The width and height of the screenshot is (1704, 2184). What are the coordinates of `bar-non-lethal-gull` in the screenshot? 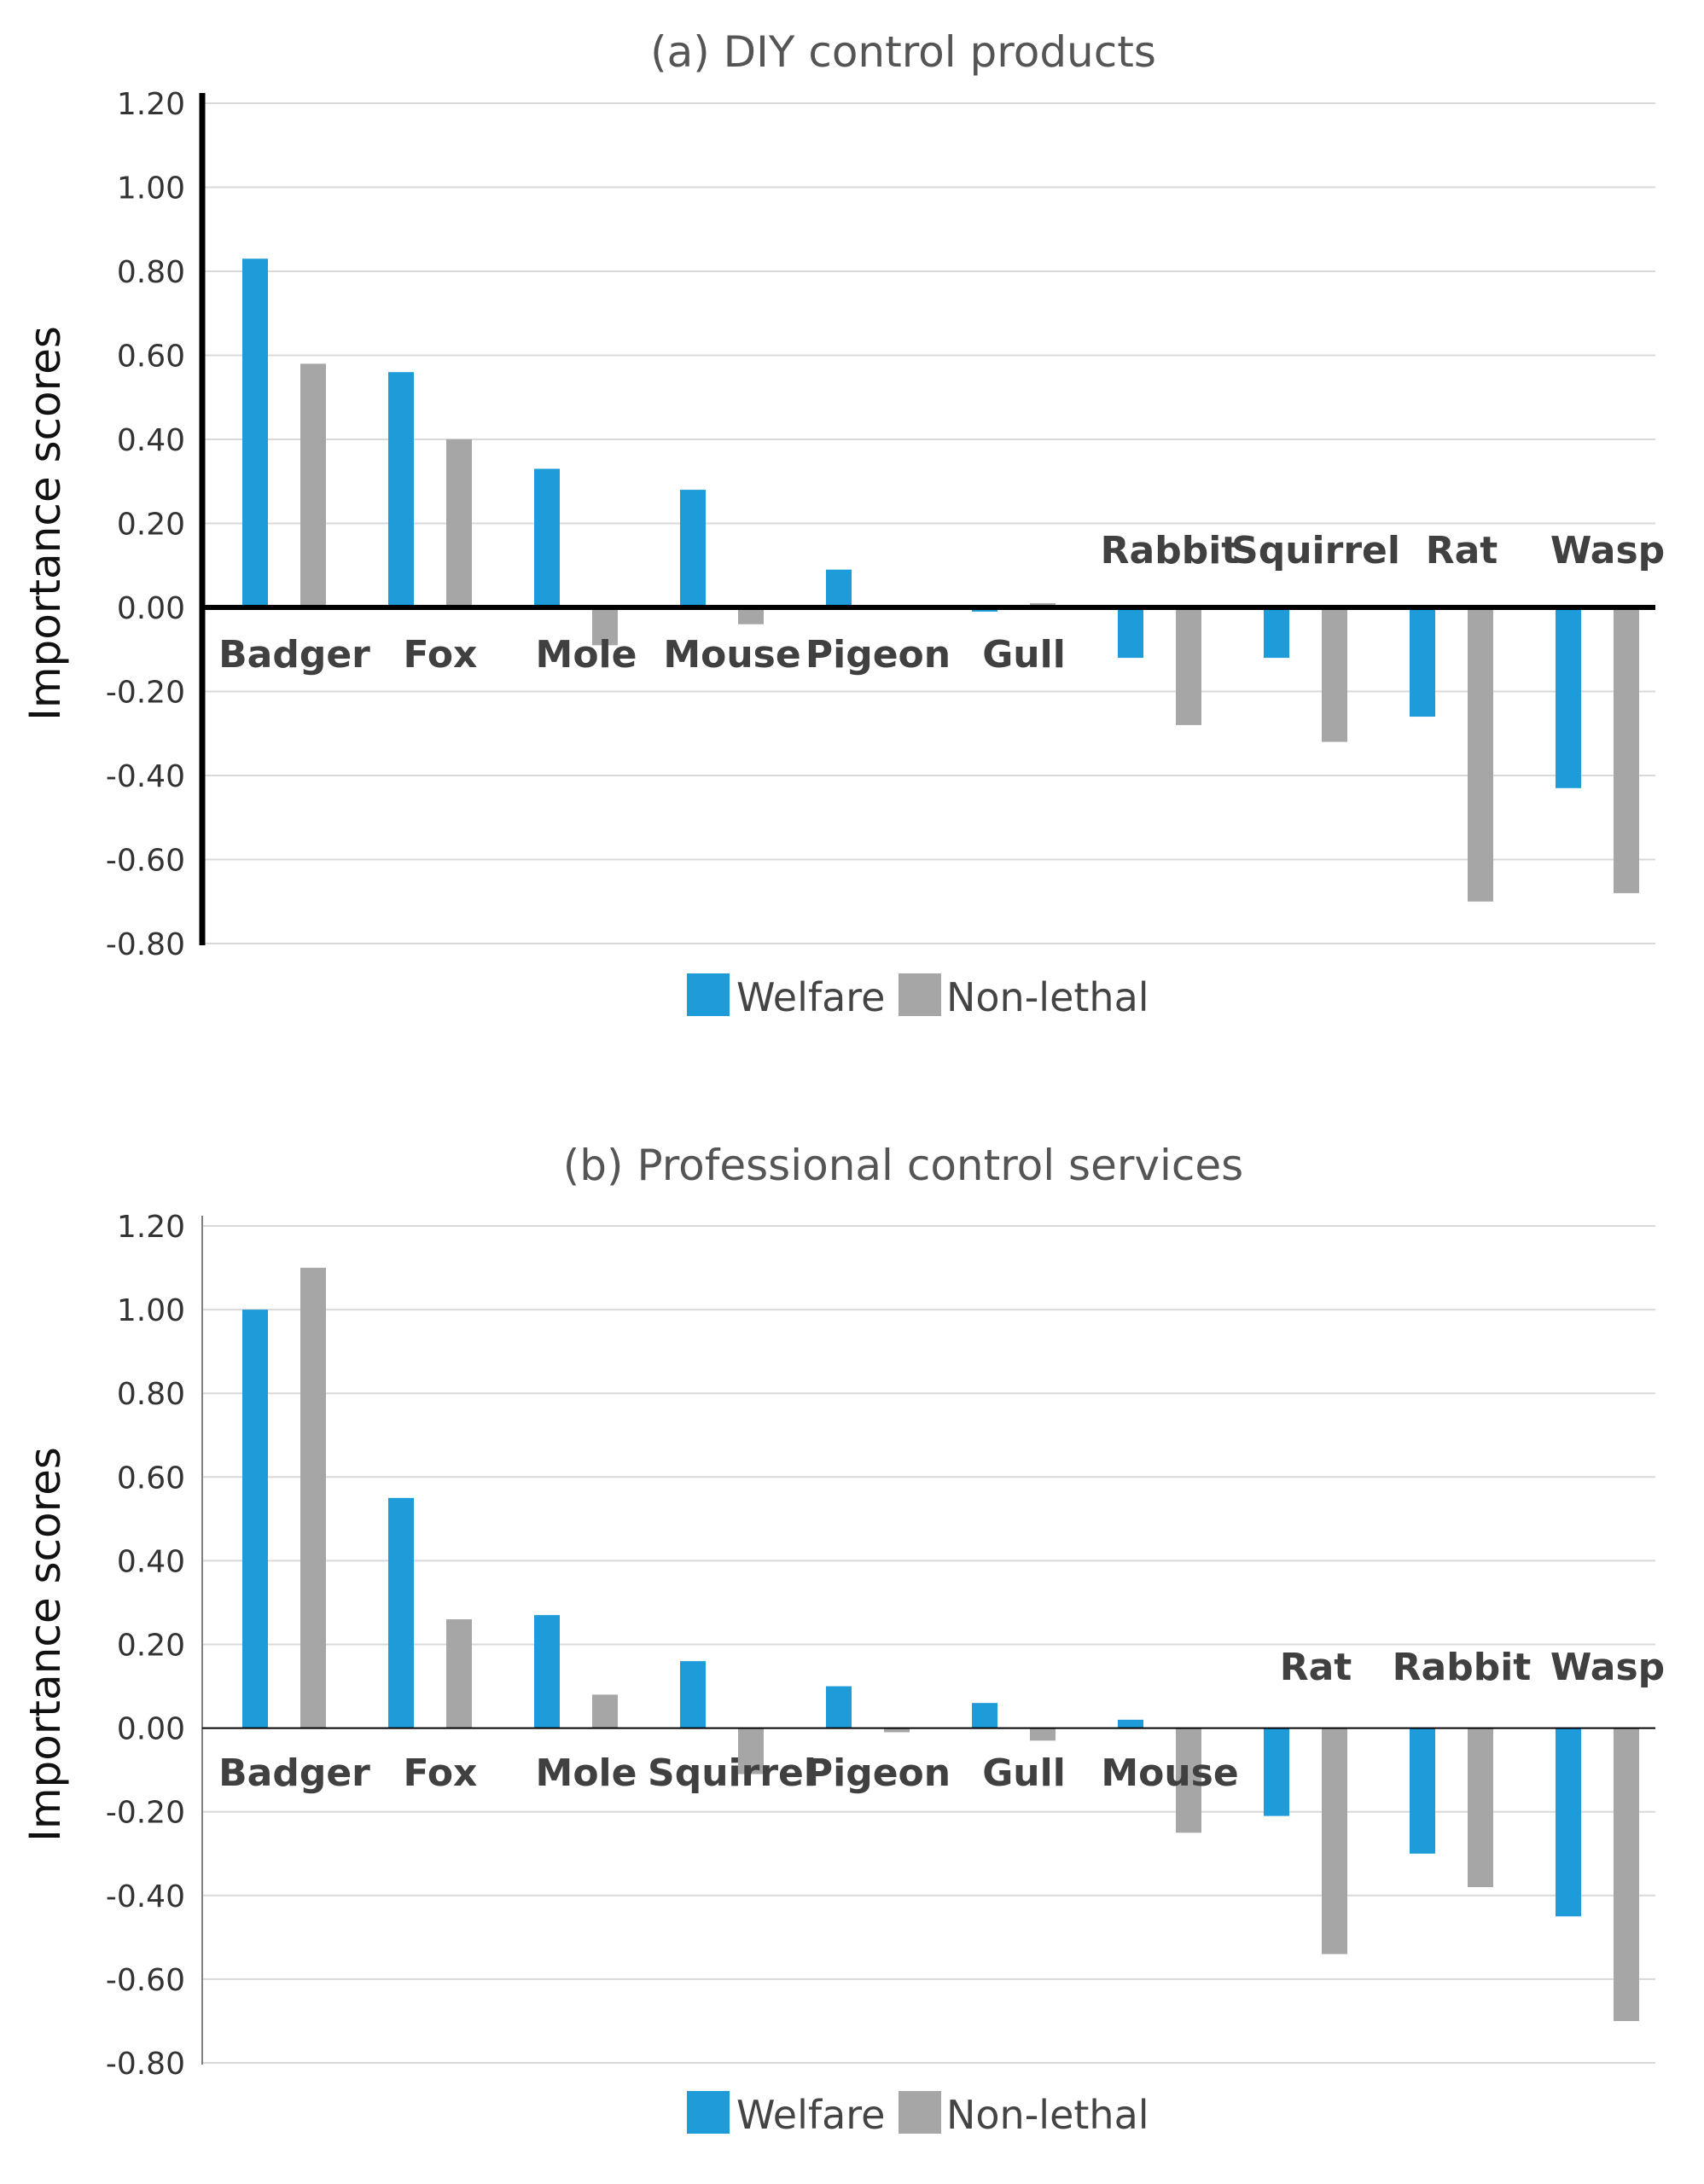 It's located at (1043, 1735).